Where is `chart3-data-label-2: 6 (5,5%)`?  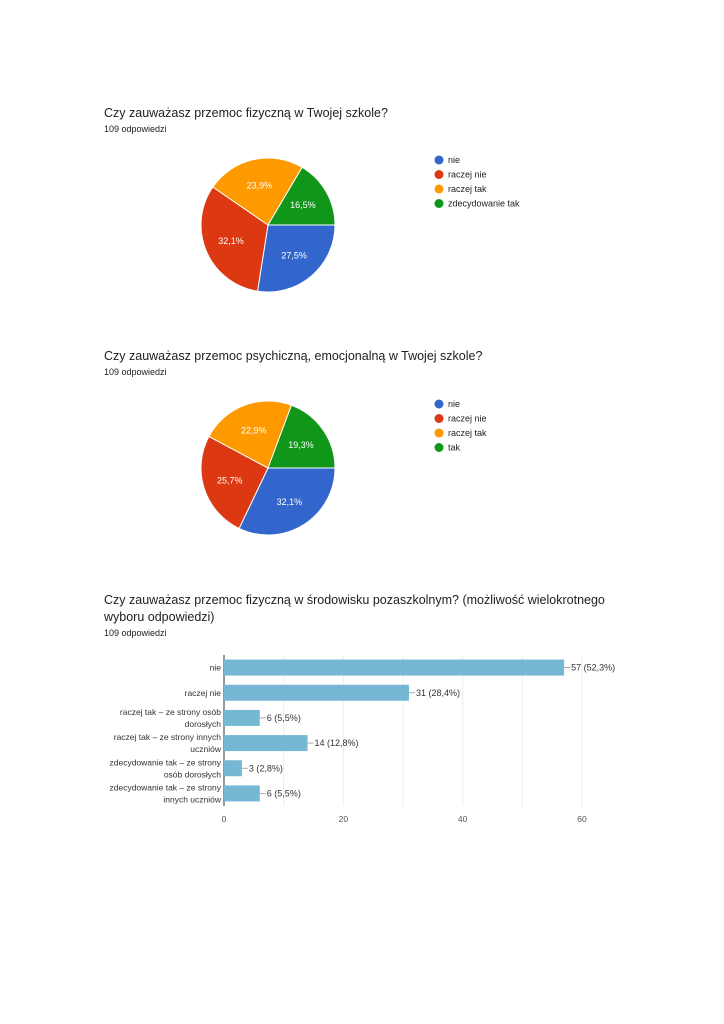
chart3-data-label-2: 6 (5,5%) is located at coordinates (284, 718).